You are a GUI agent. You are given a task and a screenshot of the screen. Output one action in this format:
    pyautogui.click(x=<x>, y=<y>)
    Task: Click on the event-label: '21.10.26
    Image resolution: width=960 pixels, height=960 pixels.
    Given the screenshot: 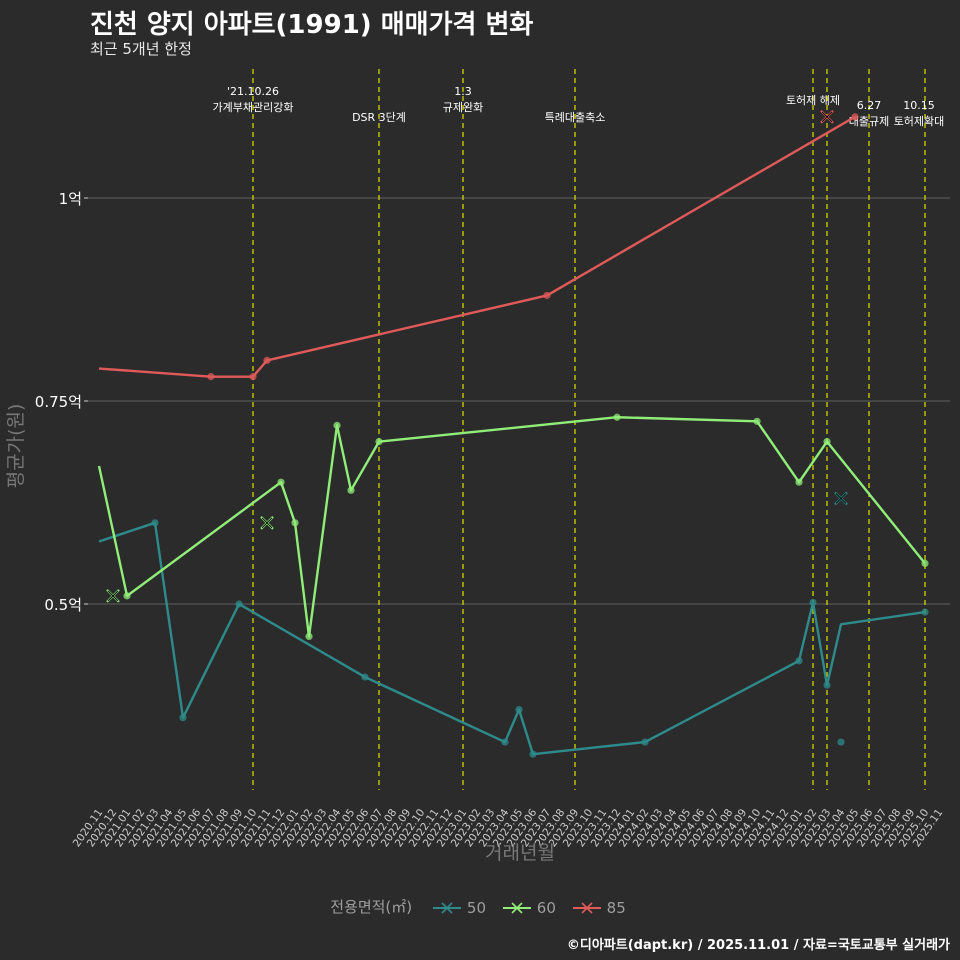 What is the action you would take?
    pyautogui.click(x=253, y=91)
    